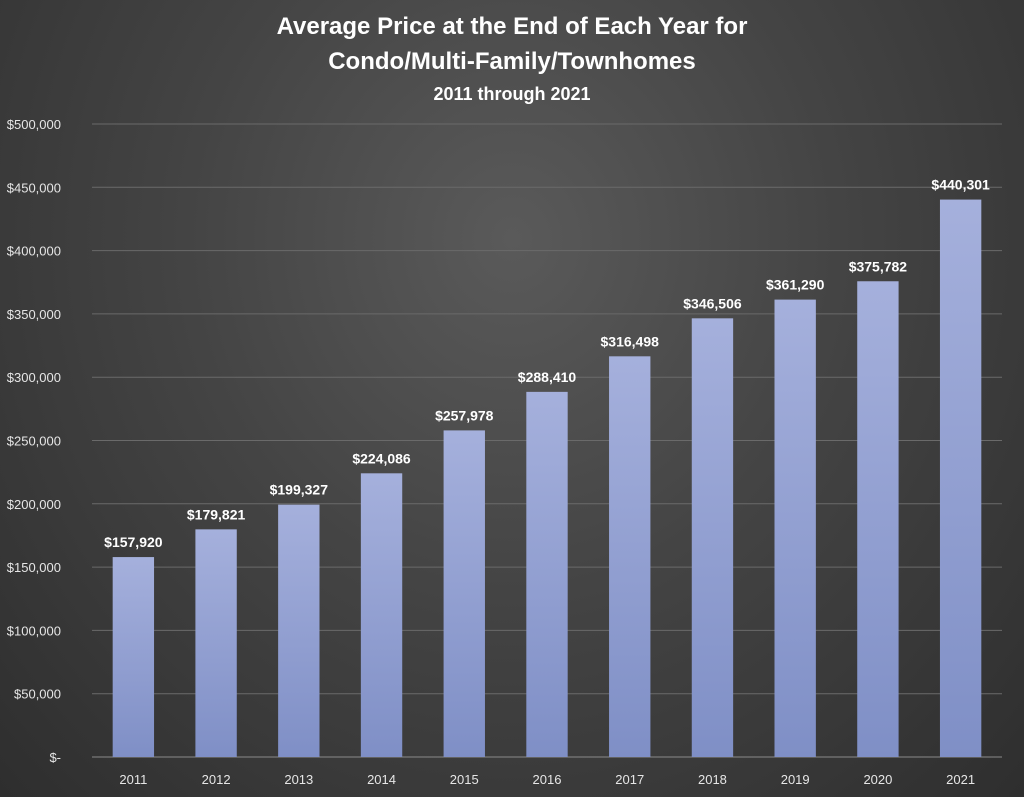  I want to click on data-label-2014: $224,086, so click(381, 458).